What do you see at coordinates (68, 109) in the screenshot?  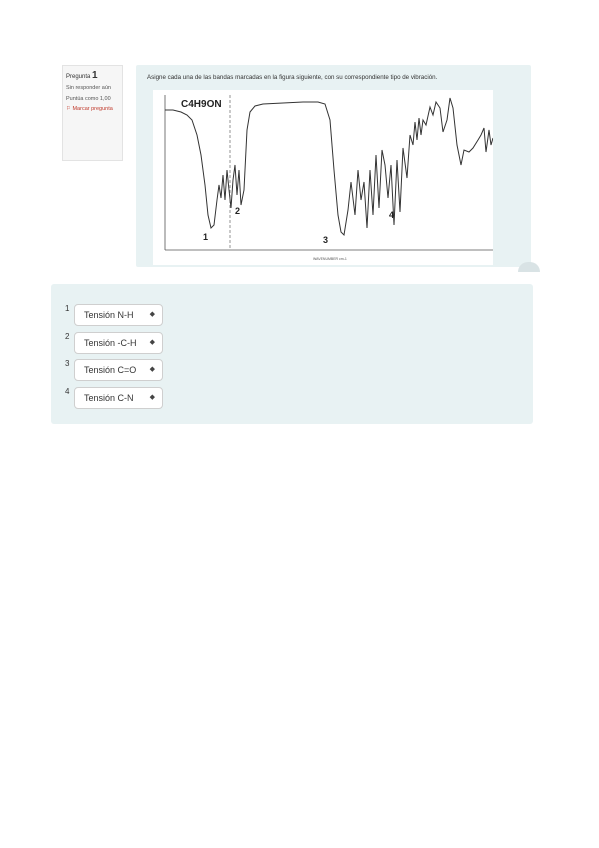 I see `flag-icon: ⚐` at bounding box center [68, 109].